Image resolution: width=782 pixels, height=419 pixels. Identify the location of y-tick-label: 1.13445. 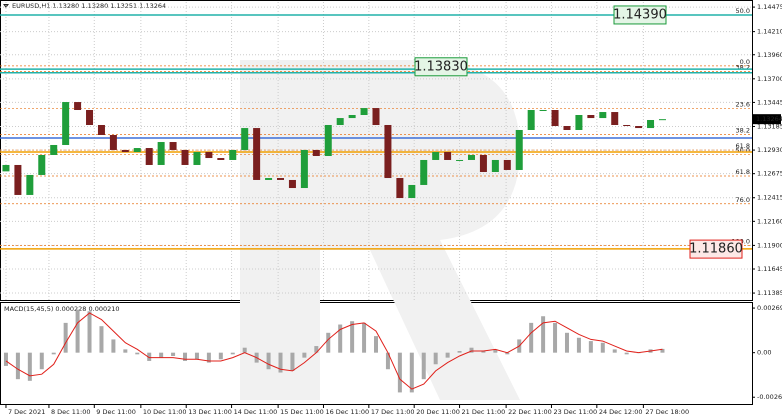
(769, 102).